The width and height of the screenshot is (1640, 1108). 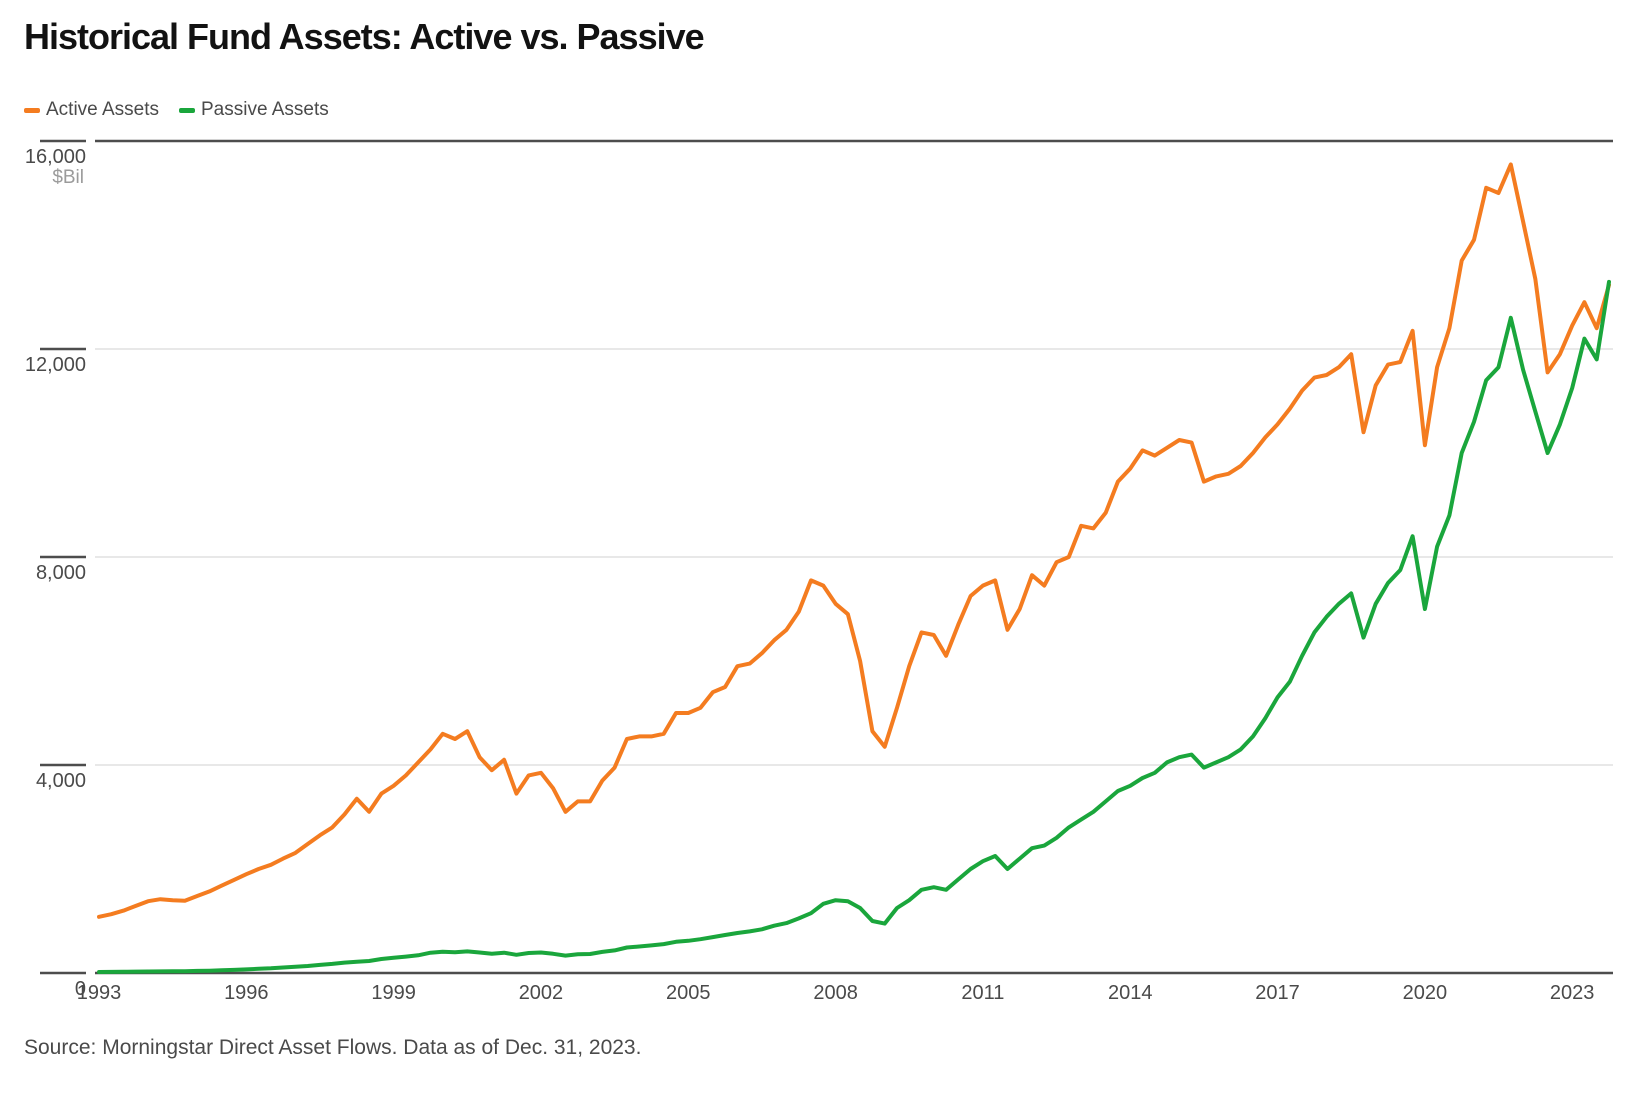 I want to click on x-axis-label: 2017, so click(x=1277, y=993).